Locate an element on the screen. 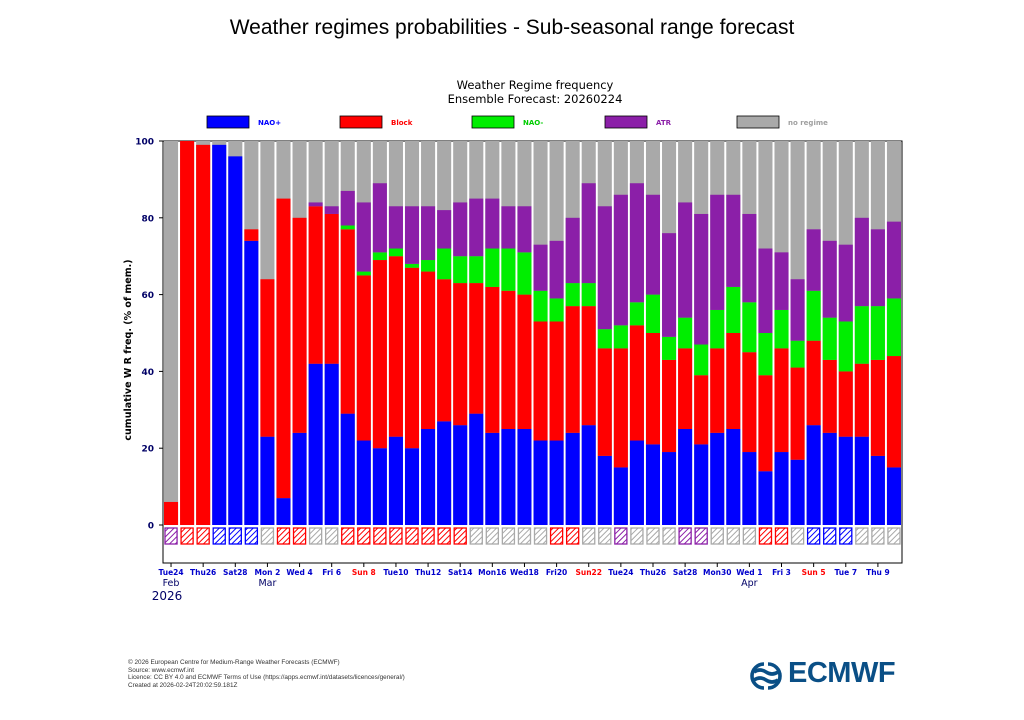  y-tick-label: 20 is located at coordinates (147, 450).